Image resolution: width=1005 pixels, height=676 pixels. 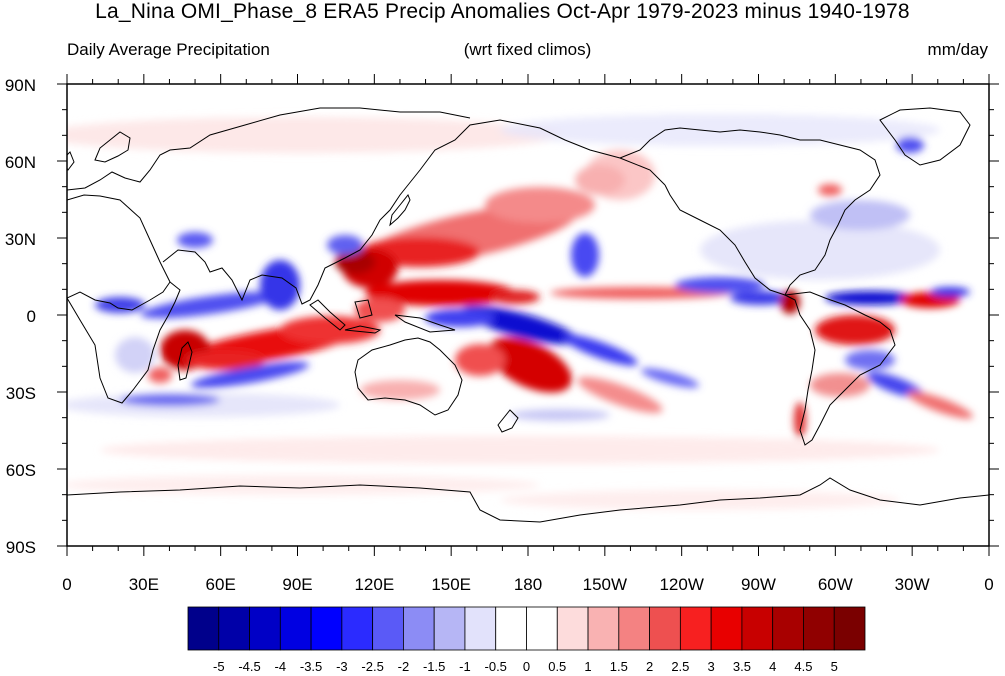 What do you see at coordinates (372, 666) in the screenshot?
I see `colorbar-label: -2.5` at bounding box center [372, 666].